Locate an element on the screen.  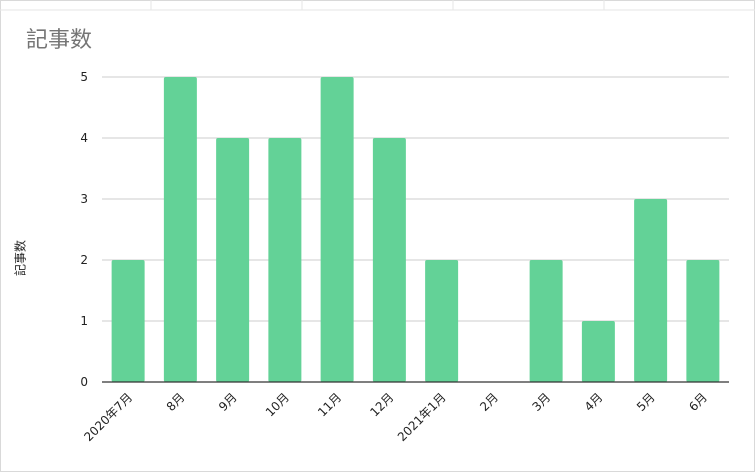
x-tick-label: 2月 is located at coordinates (489, 402).